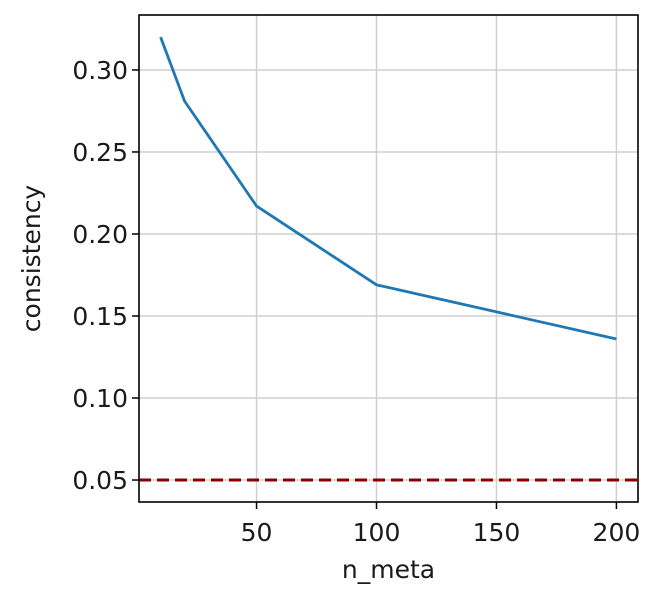 The height and width of the screenshot is (600, 661). Describe the element at coordinates (100, 152) in the screenshot. I see `y-tick-label: 0.25` at that location.